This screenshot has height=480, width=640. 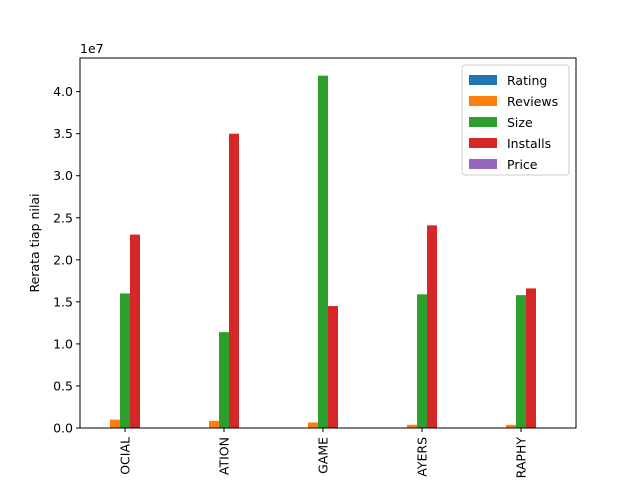 I want to click on y-tick-label: 4.0, so click(x=63, y=91).